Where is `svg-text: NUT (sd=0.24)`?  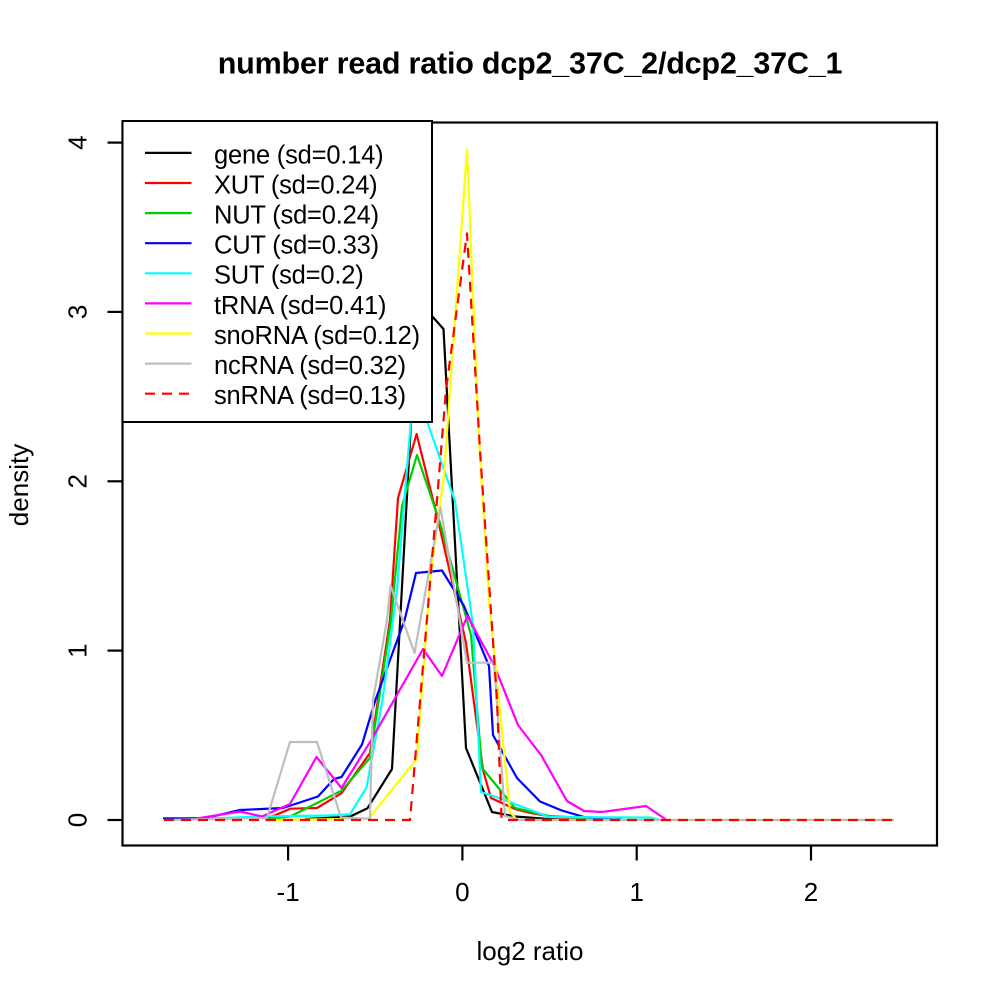
svg-text: NUT (sd=0.24) is located at coordinates (296, 216).